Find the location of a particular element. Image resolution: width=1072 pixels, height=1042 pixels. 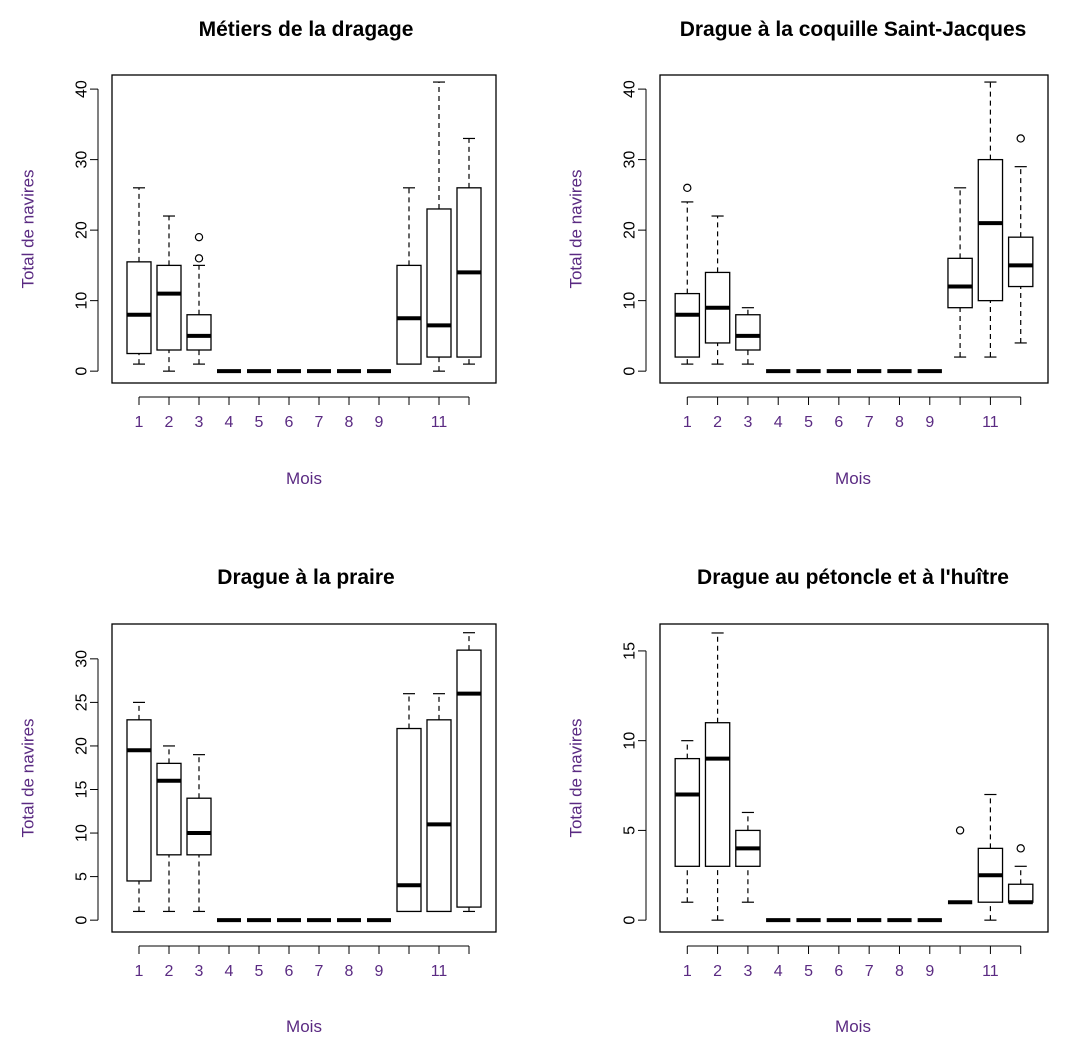

chart-title: Drague à la praire is located at coordinates (305, 577).